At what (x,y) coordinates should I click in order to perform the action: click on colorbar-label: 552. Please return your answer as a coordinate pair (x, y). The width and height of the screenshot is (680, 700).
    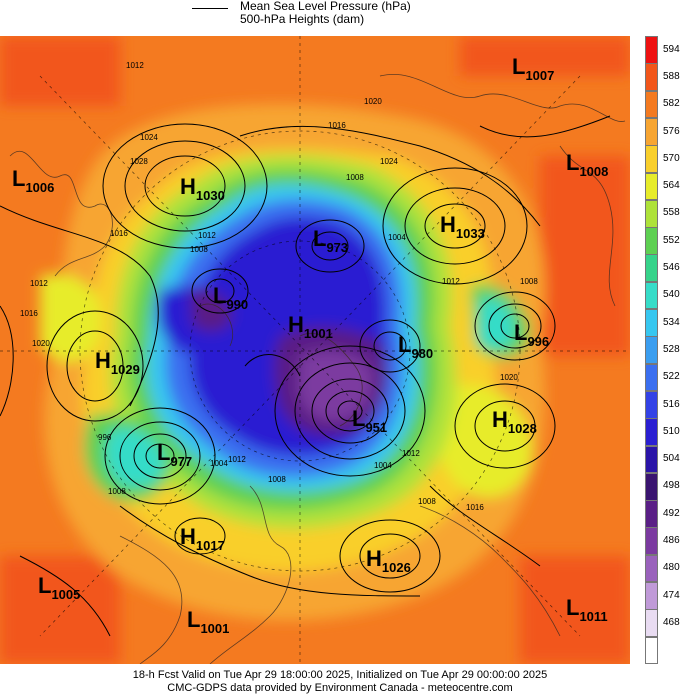
    Looking at the image, I should click on (671, 240).